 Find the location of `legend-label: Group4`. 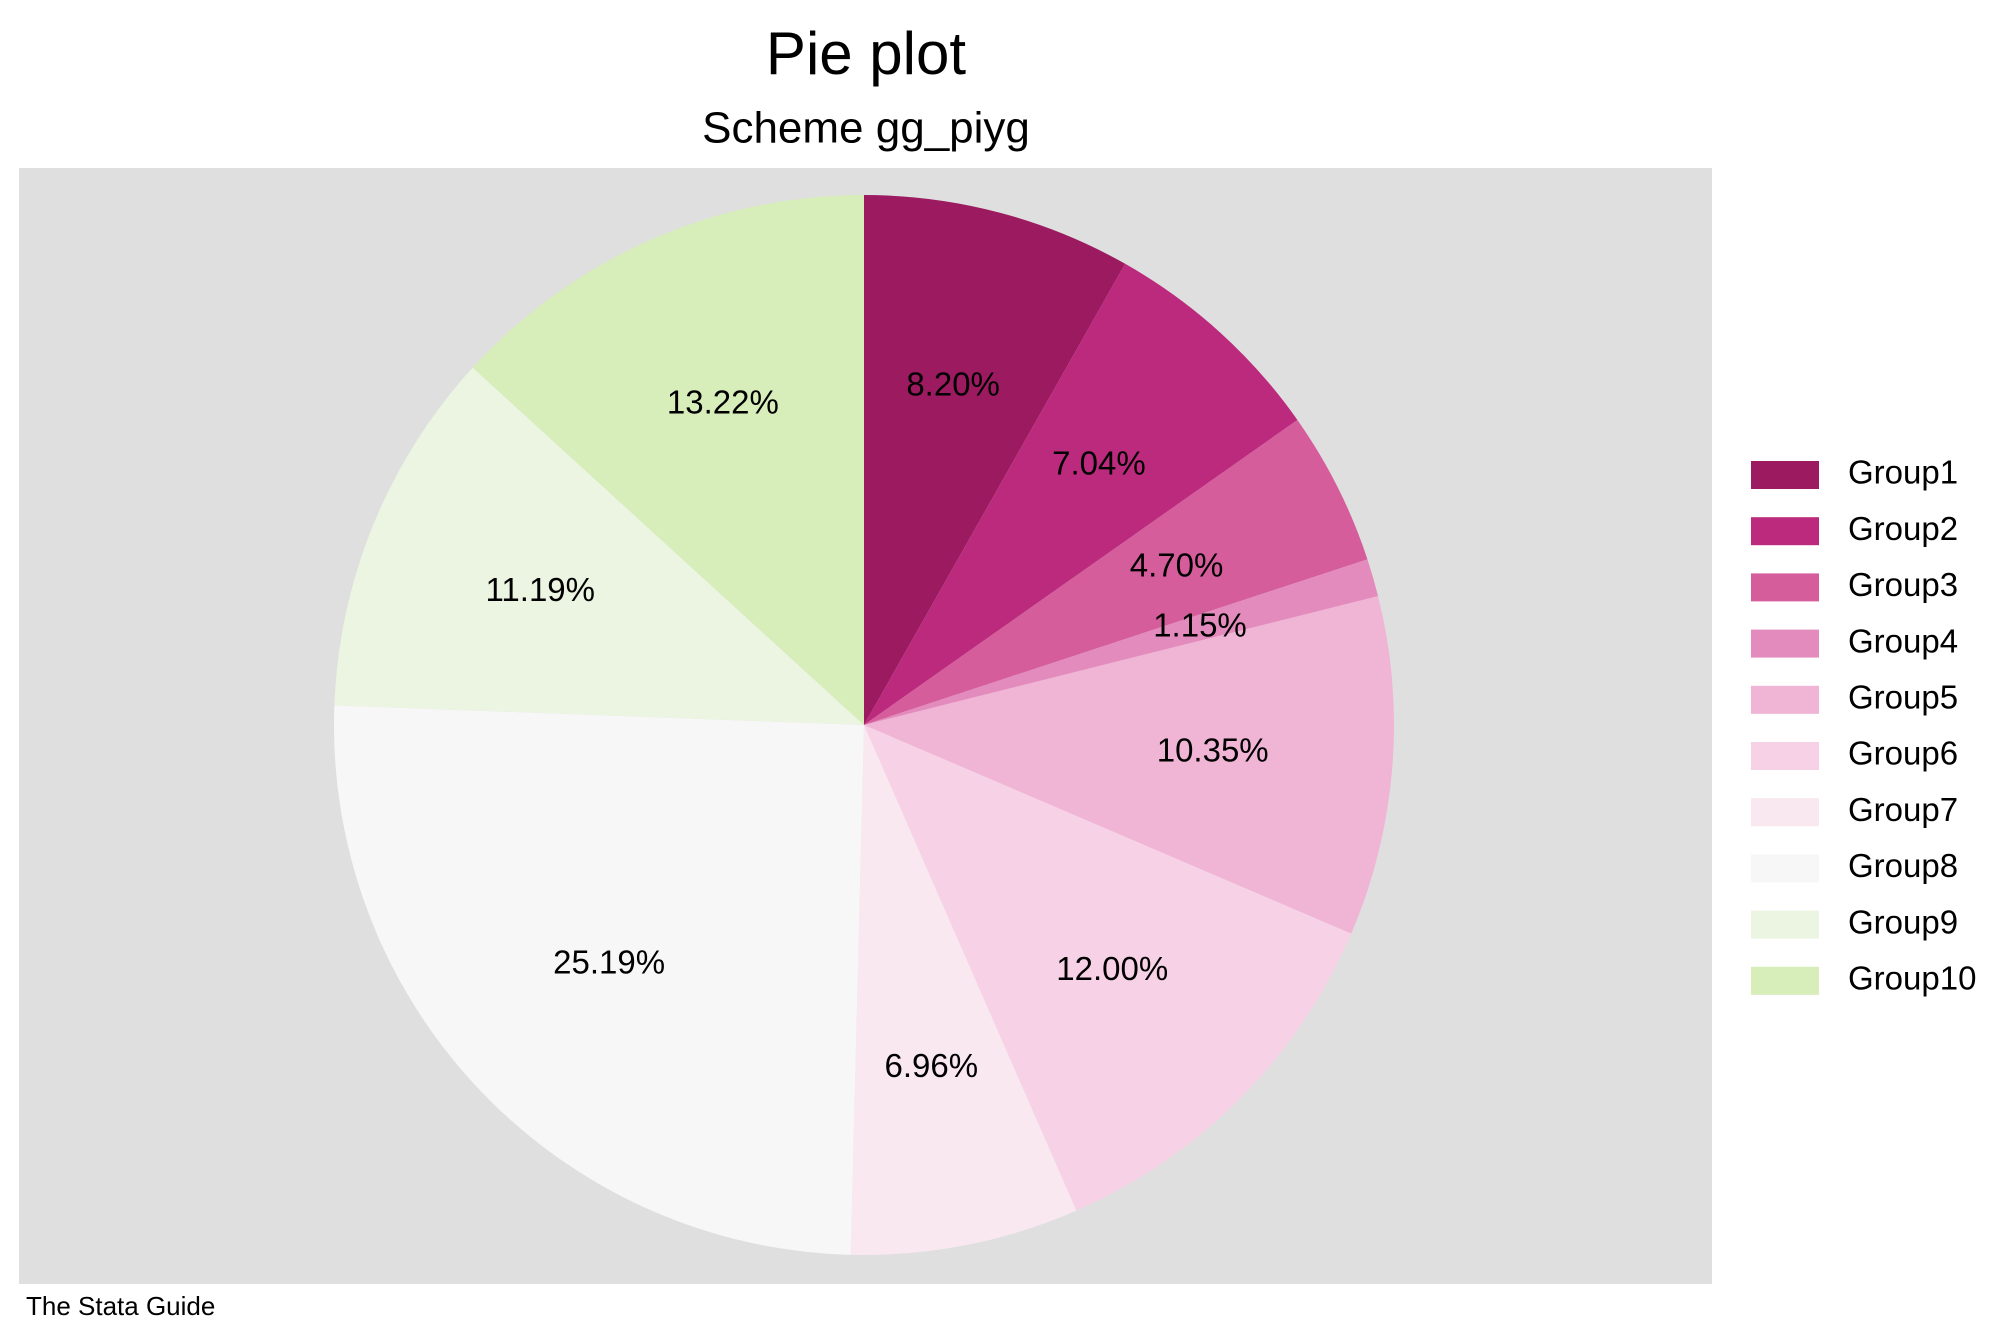

legend-label: Group4 is located at coordinates (1903, 640).